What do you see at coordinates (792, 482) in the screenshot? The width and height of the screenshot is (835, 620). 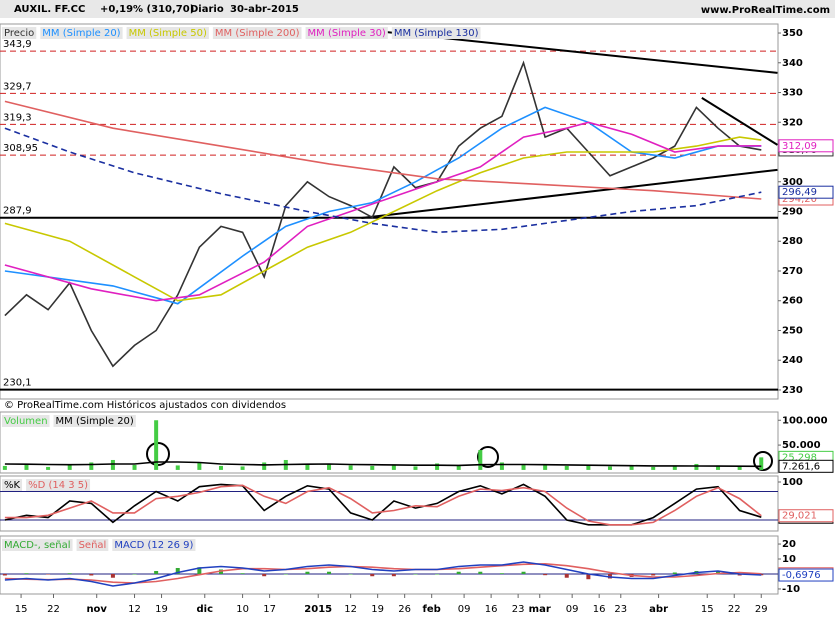 I see `y-tick-label: 100` at bounding box center [792, 482].